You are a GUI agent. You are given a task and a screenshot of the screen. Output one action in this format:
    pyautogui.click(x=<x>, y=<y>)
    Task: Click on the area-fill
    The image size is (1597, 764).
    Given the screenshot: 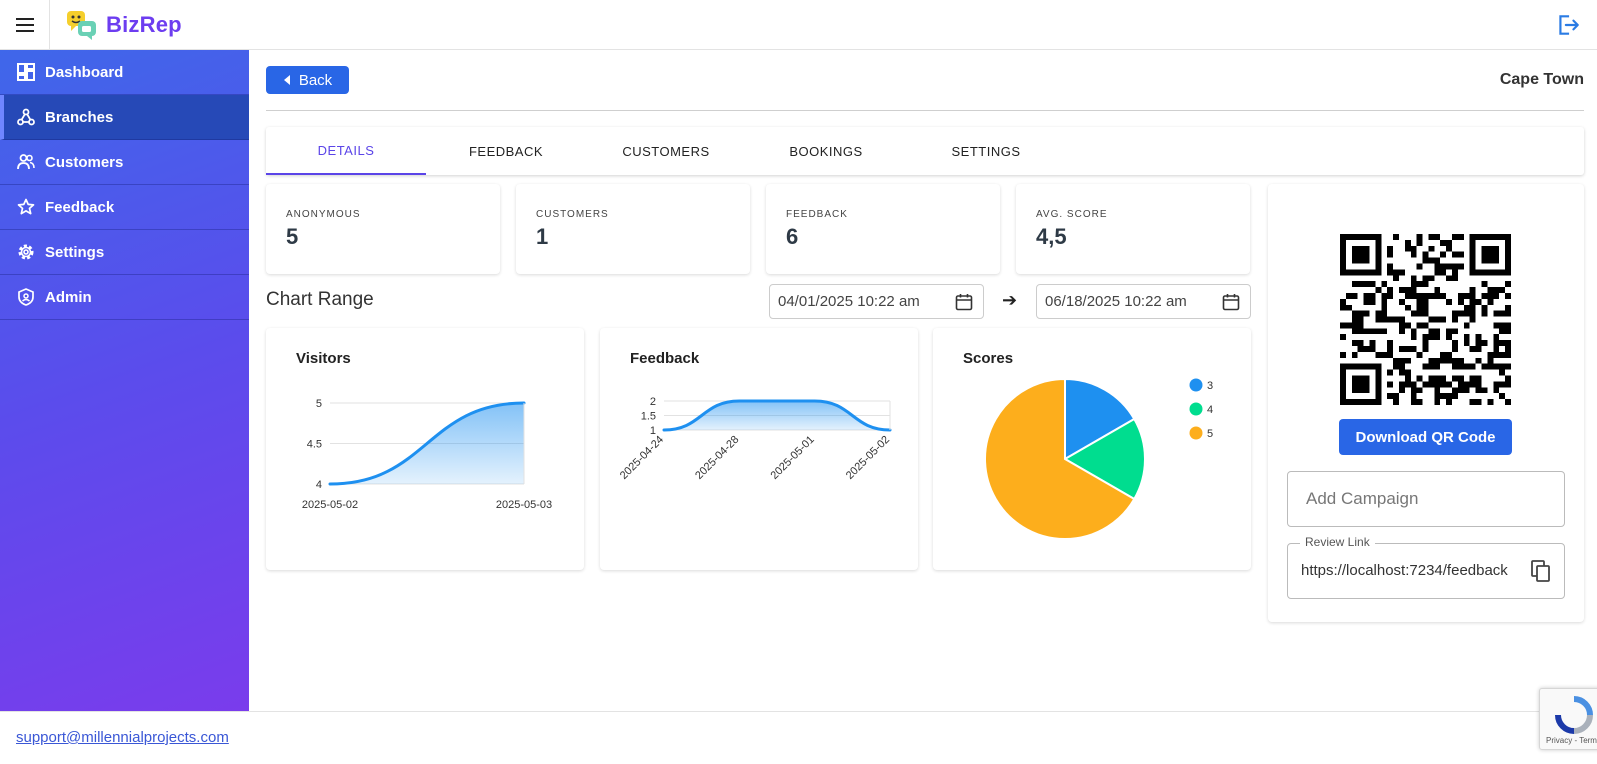 What is the action you would take?
    pyautogui.click(x=777, y=415)
    